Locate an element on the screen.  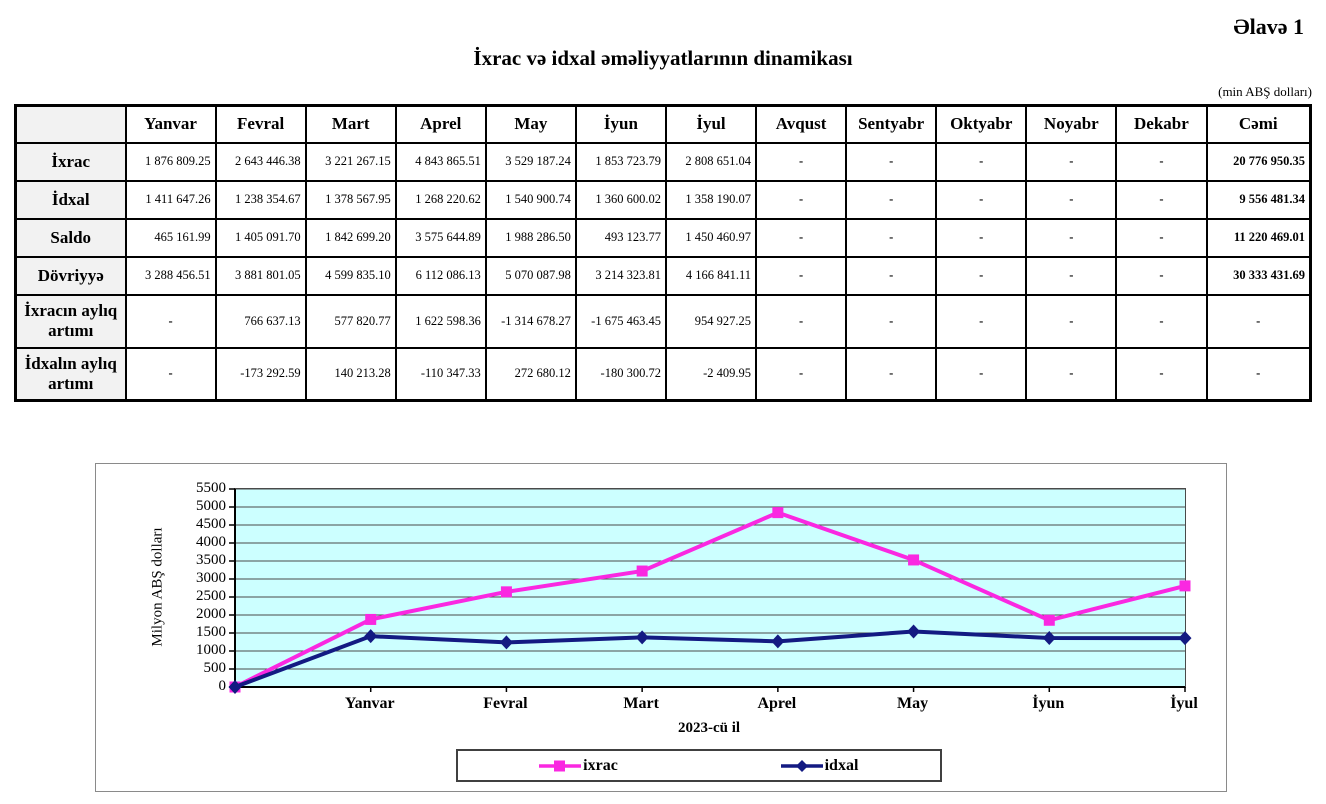
legend-entry-ixrac: ixrac is located at coordinates (578, 766).